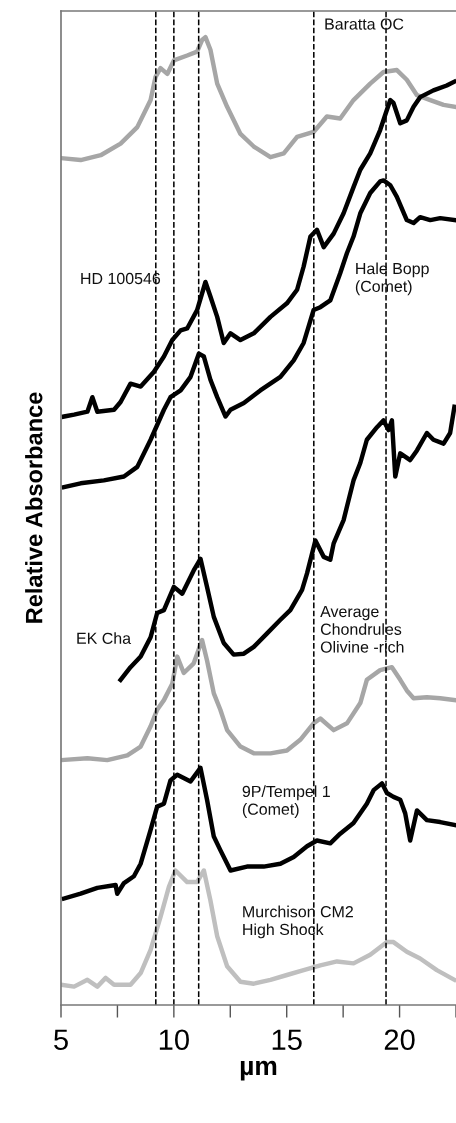 The width and height of the screenshot is (456, 1123). Describe the element at coordinates (34, 507) in the screenshot. I see `y-axis-title: Relative Absorbance` at that location.